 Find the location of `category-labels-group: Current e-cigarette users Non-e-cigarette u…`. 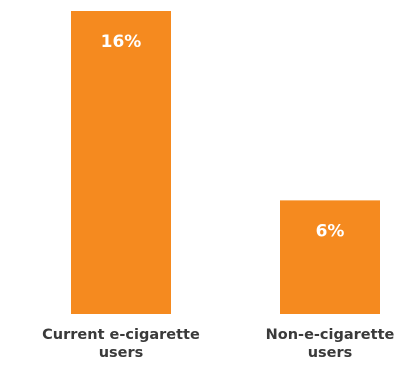

category-labels-group: Current e-cigarette users Non-e-cigarette u… is located at coordinates (218, 344).